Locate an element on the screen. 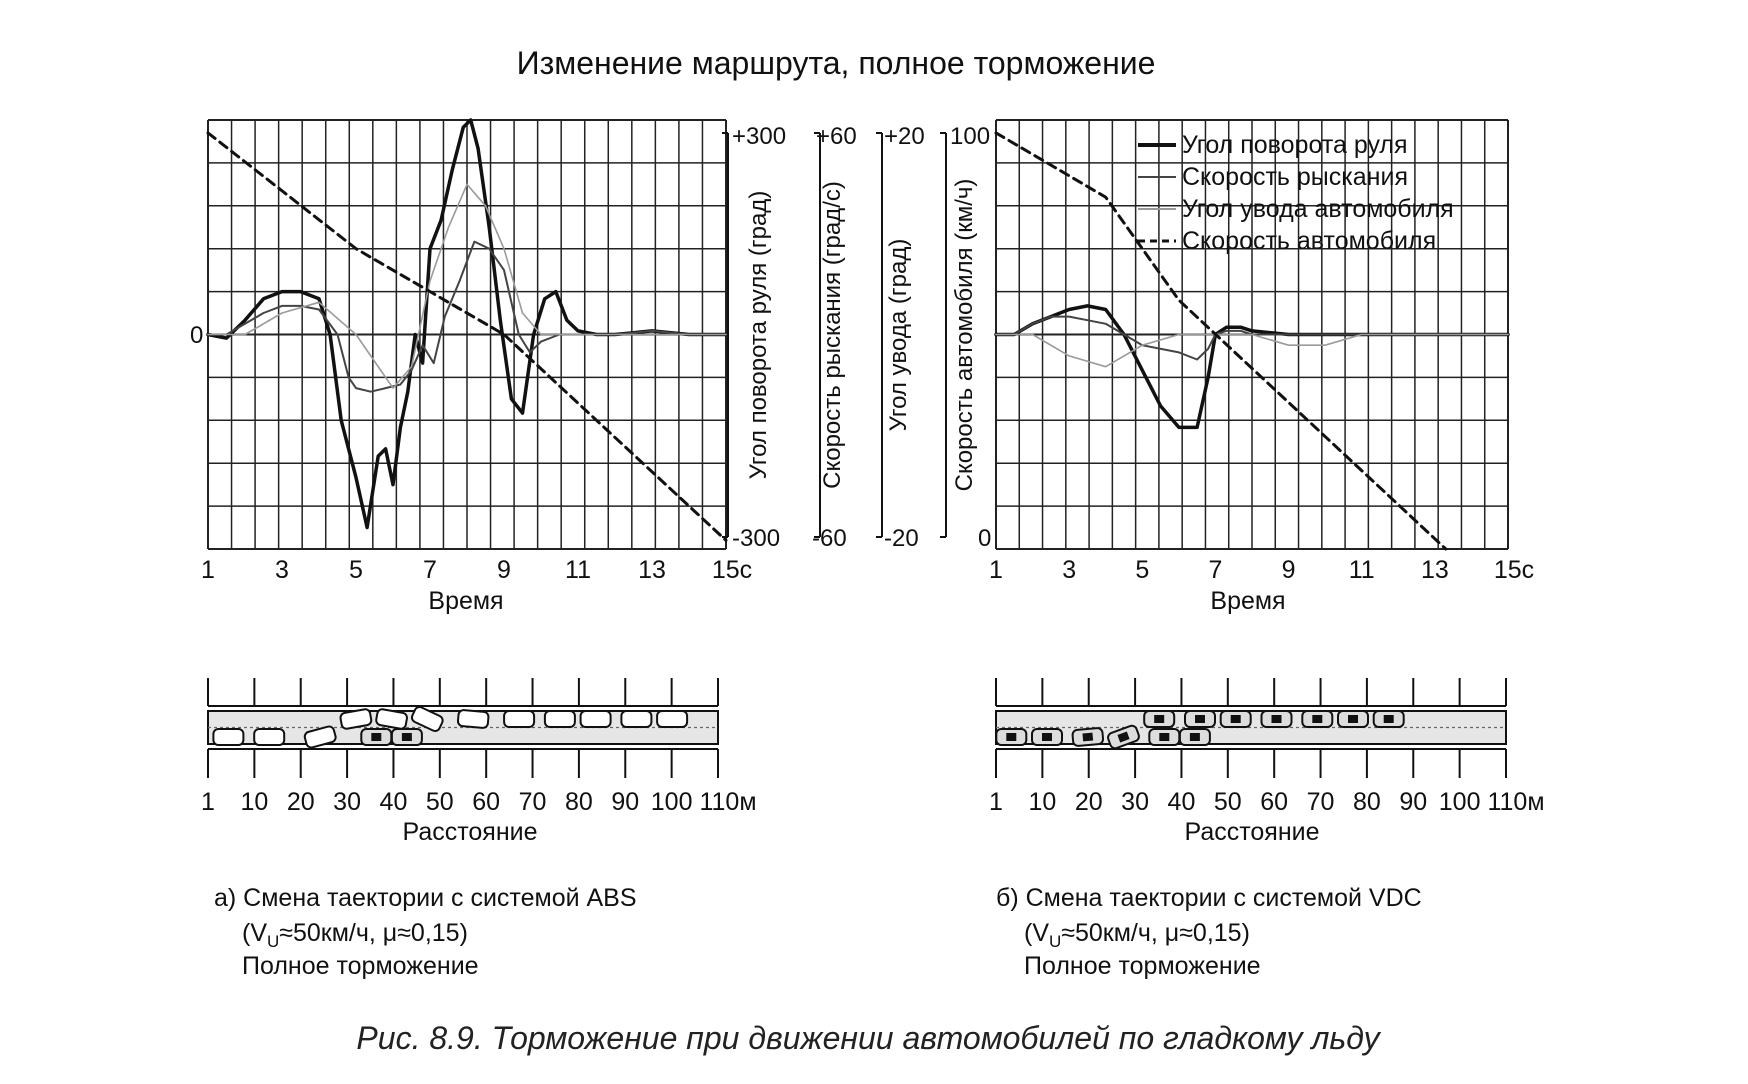  caption-a-sub: U is located at coordinates (273, 941).